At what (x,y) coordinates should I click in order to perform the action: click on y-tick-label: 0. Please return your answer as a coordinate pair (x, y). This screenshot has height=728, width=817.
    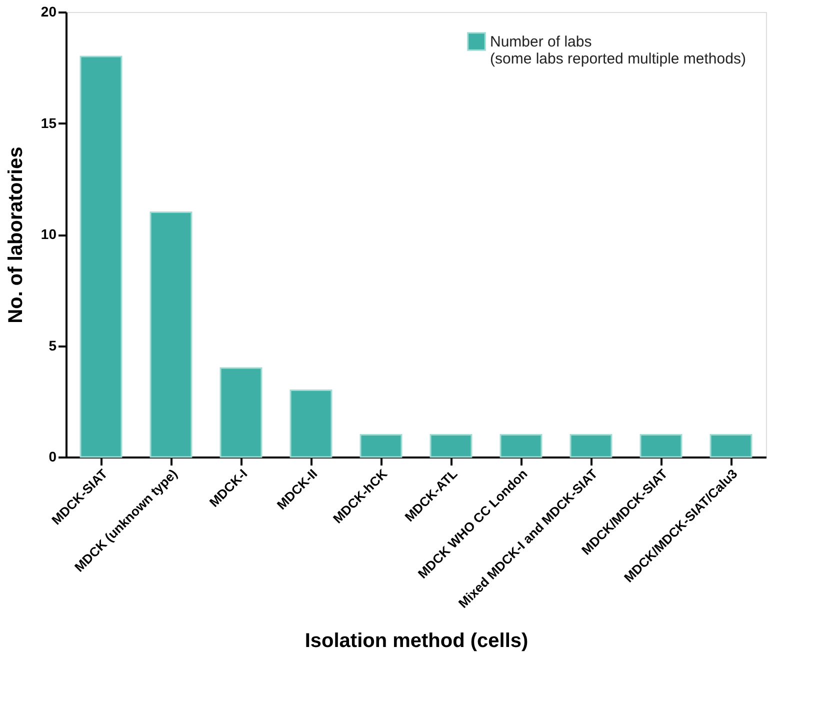
    Looking at the image, I should click on (52, 456).